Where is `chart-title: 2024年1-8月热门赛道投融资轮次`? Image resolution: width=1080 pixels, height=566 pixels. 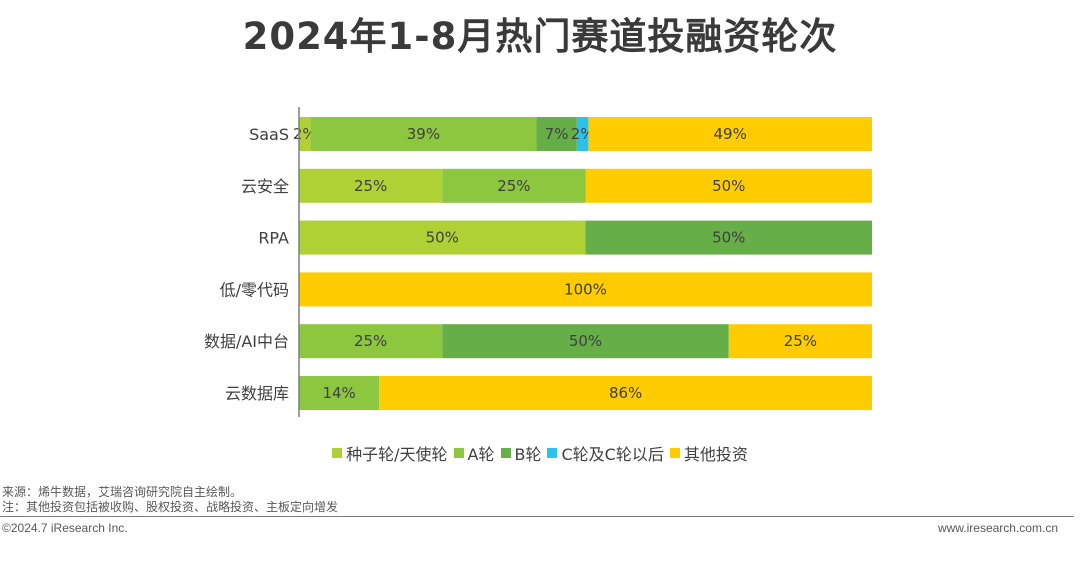
chart-title: 2024年1-8月热门赛道投融资轮次 is located at coordinates (540, 36).